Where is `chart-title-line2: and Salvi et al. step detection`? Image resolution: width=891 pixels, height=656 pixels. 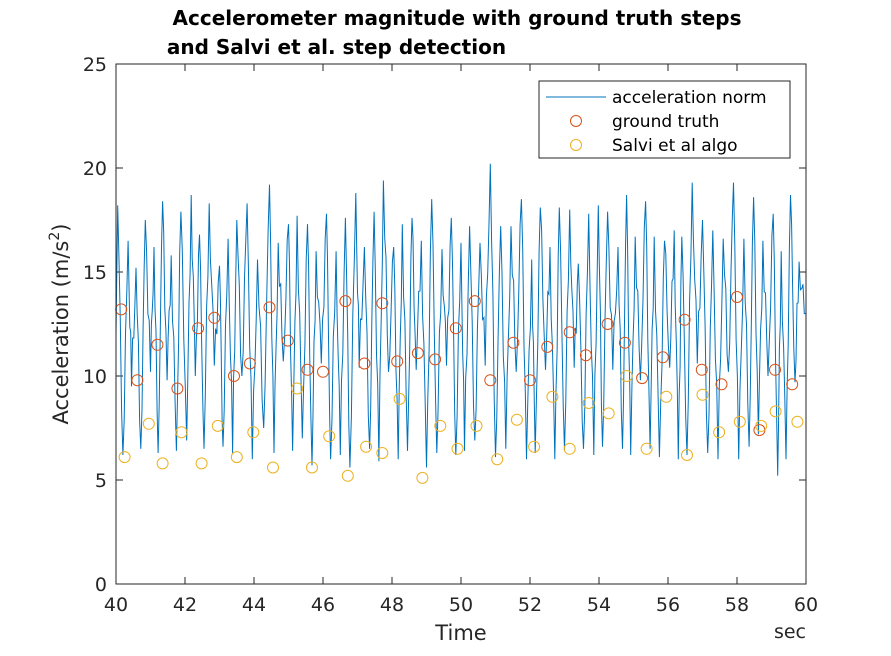
chart-title-line2: and Salvi et al. step detection is located at coordinates (333, 47).